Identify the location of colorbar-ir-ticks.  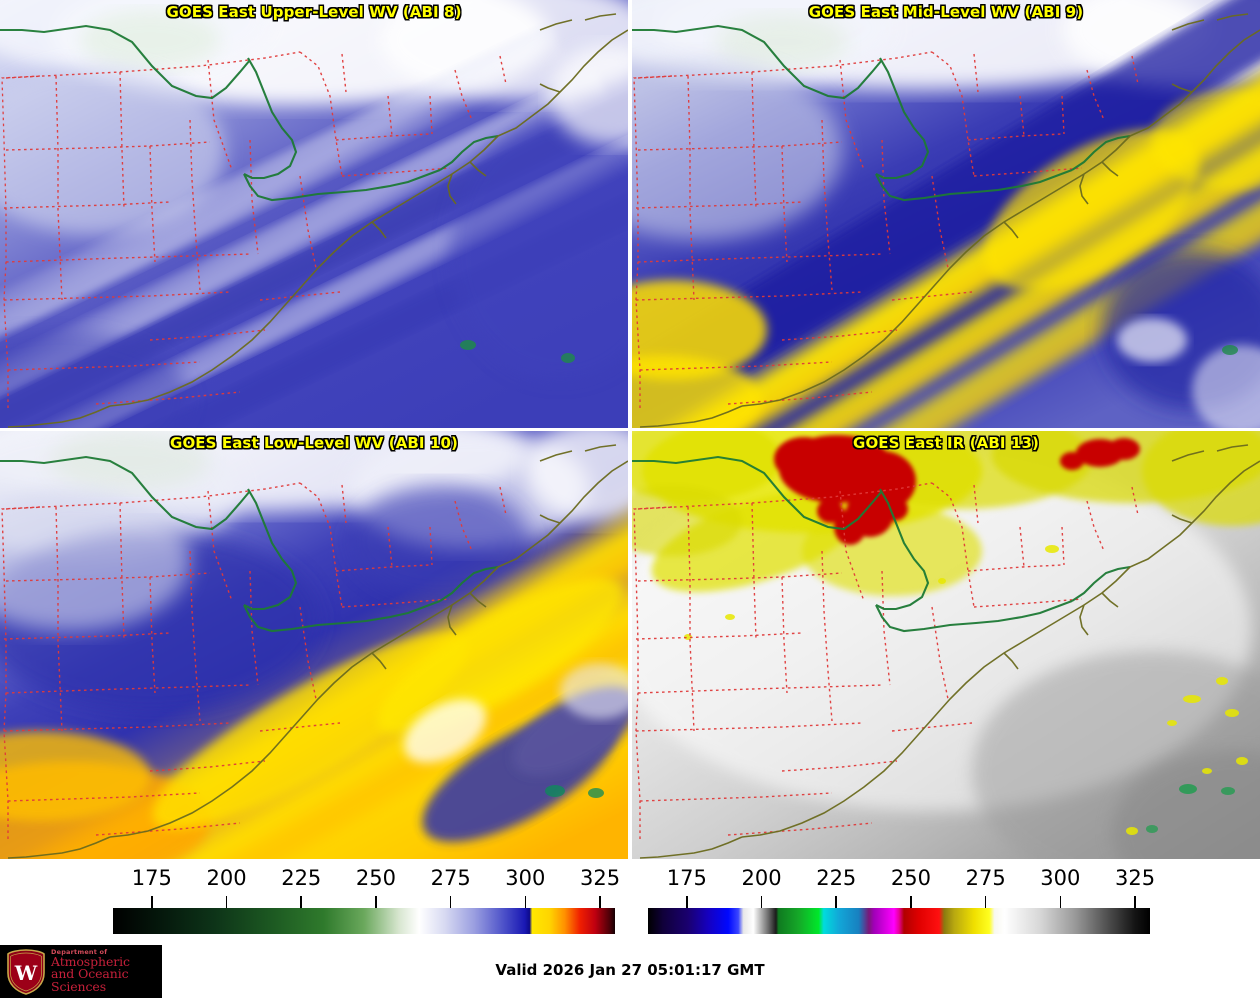
(945, 902).